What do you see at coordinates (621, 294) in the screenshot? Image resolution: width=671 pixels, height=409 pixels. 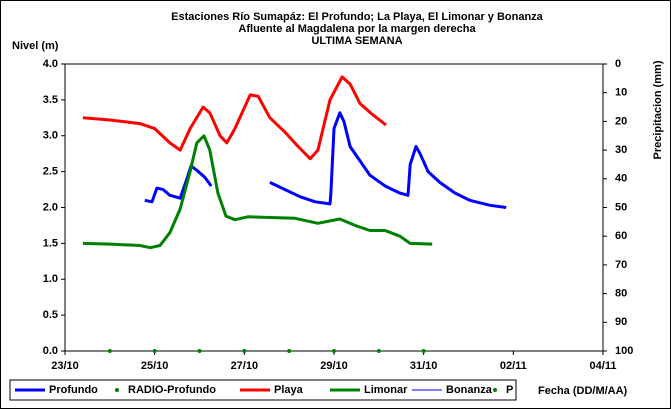 I see `y2-tick-label: 80` at bounding box center [621, 294].